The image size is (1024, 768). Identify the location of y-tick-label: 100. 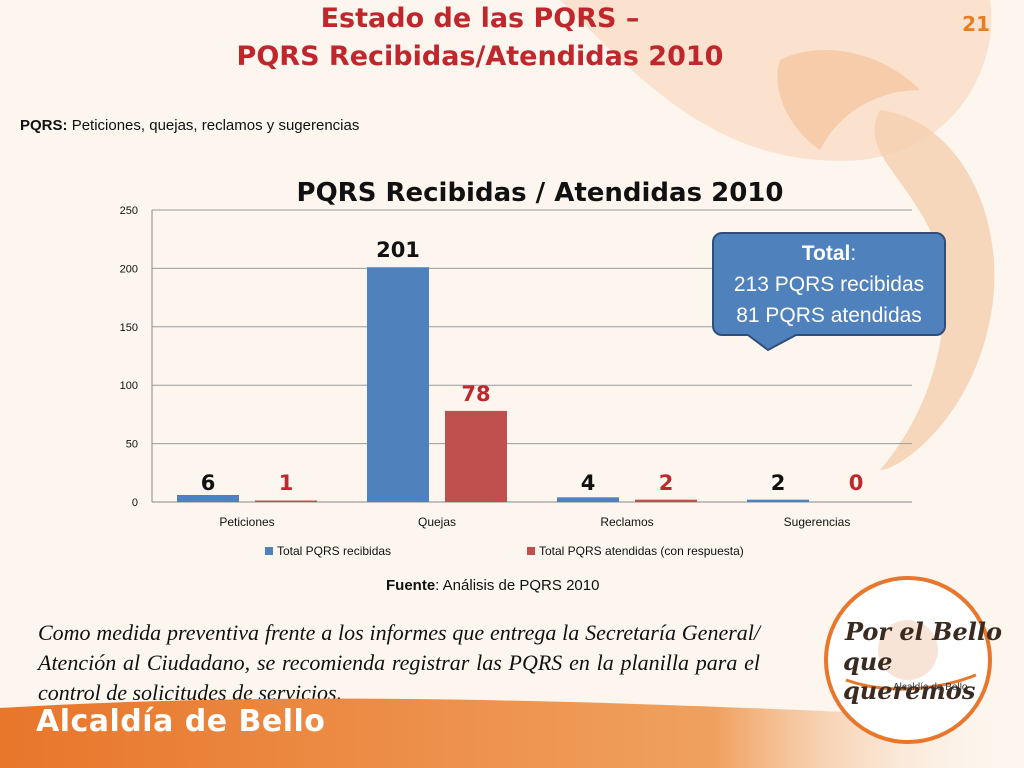
(129, 386).